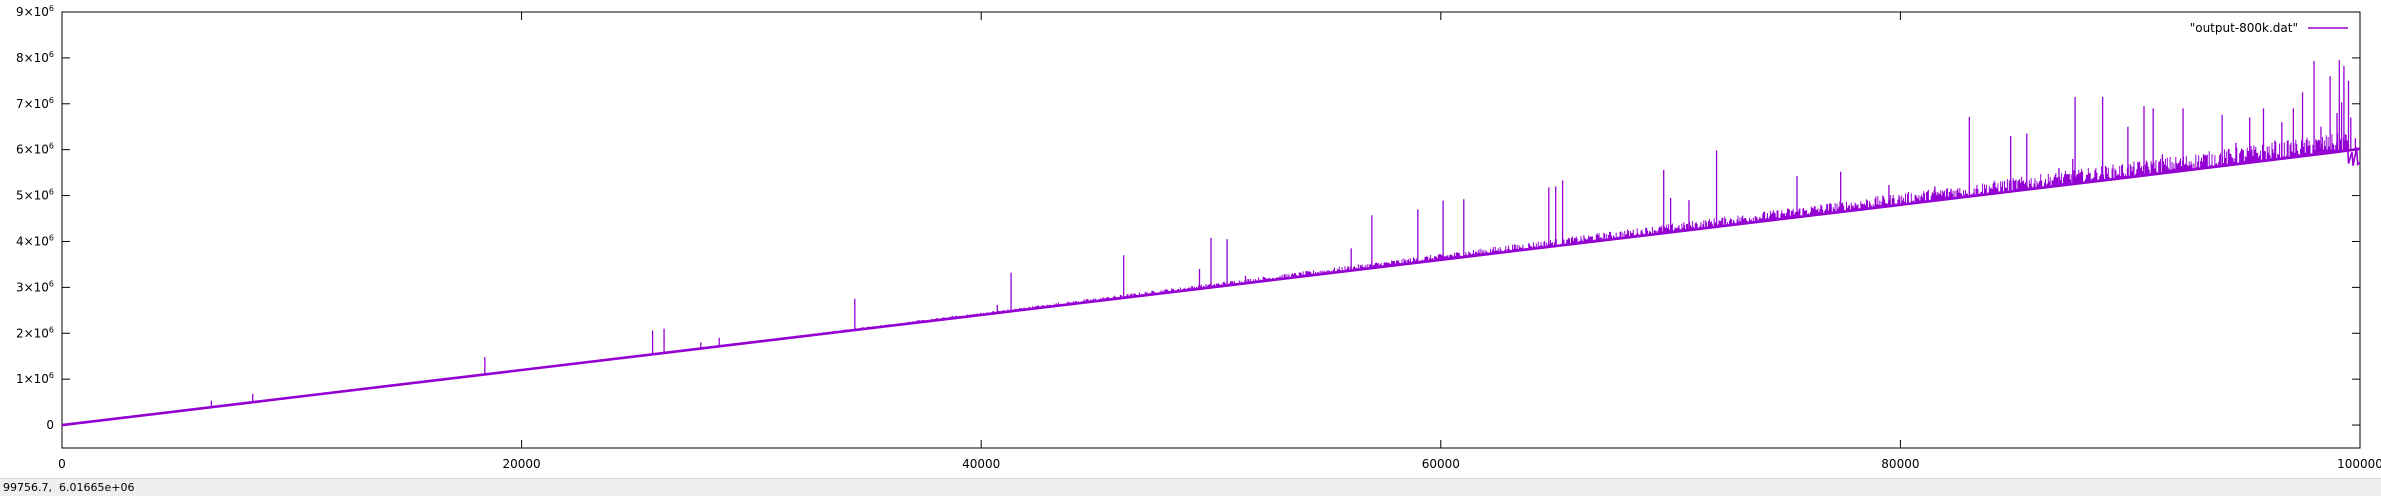 The width and height of the screenshot is (2381, 496). I want to click on x-tick-label: 80000, so click(1900, 464).